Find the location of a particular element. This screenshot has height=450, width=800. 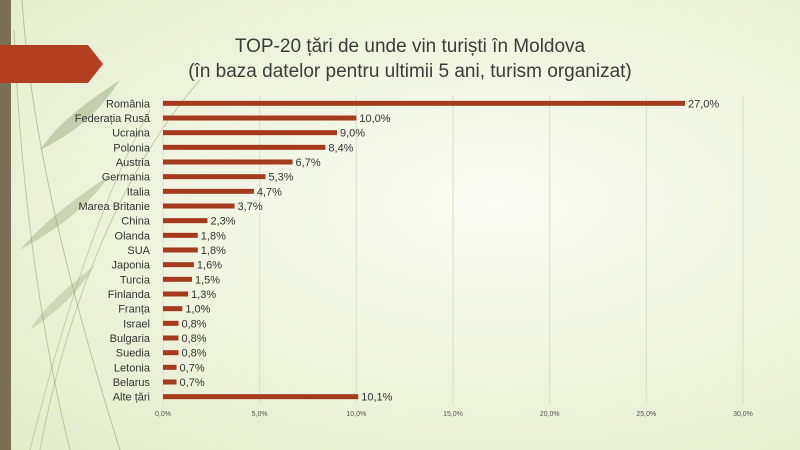

category-label: Alte țări is located at coordinates (131, 398).